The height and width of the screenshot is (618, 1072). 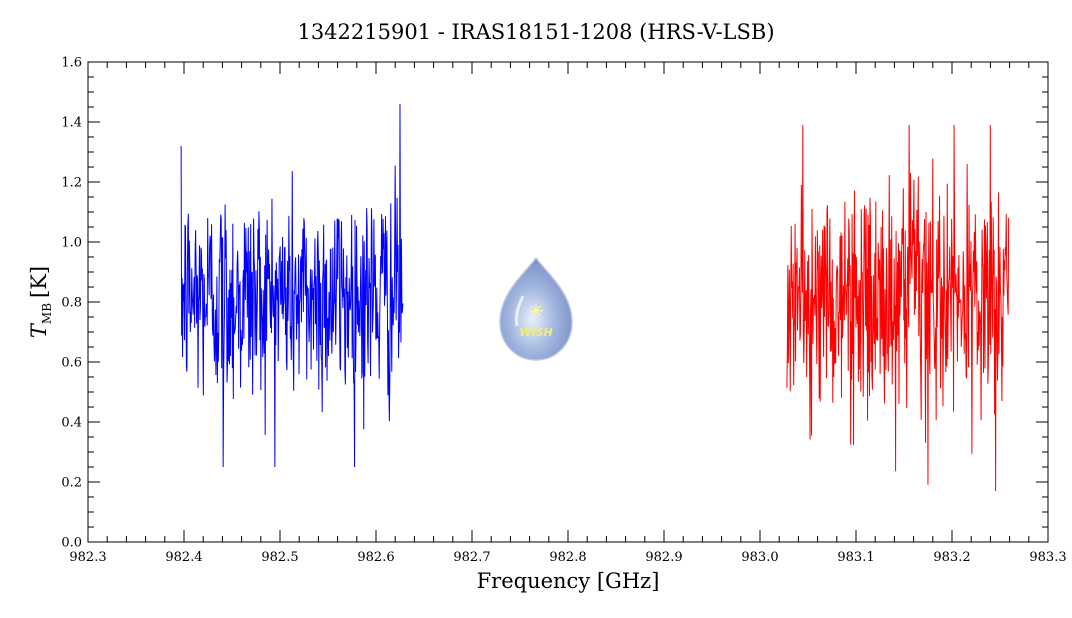 What do you see at coordinates (39, 282) in the screenshot?
I see `y-axis-title-unit: [K]` at bounding box center [39, 282].